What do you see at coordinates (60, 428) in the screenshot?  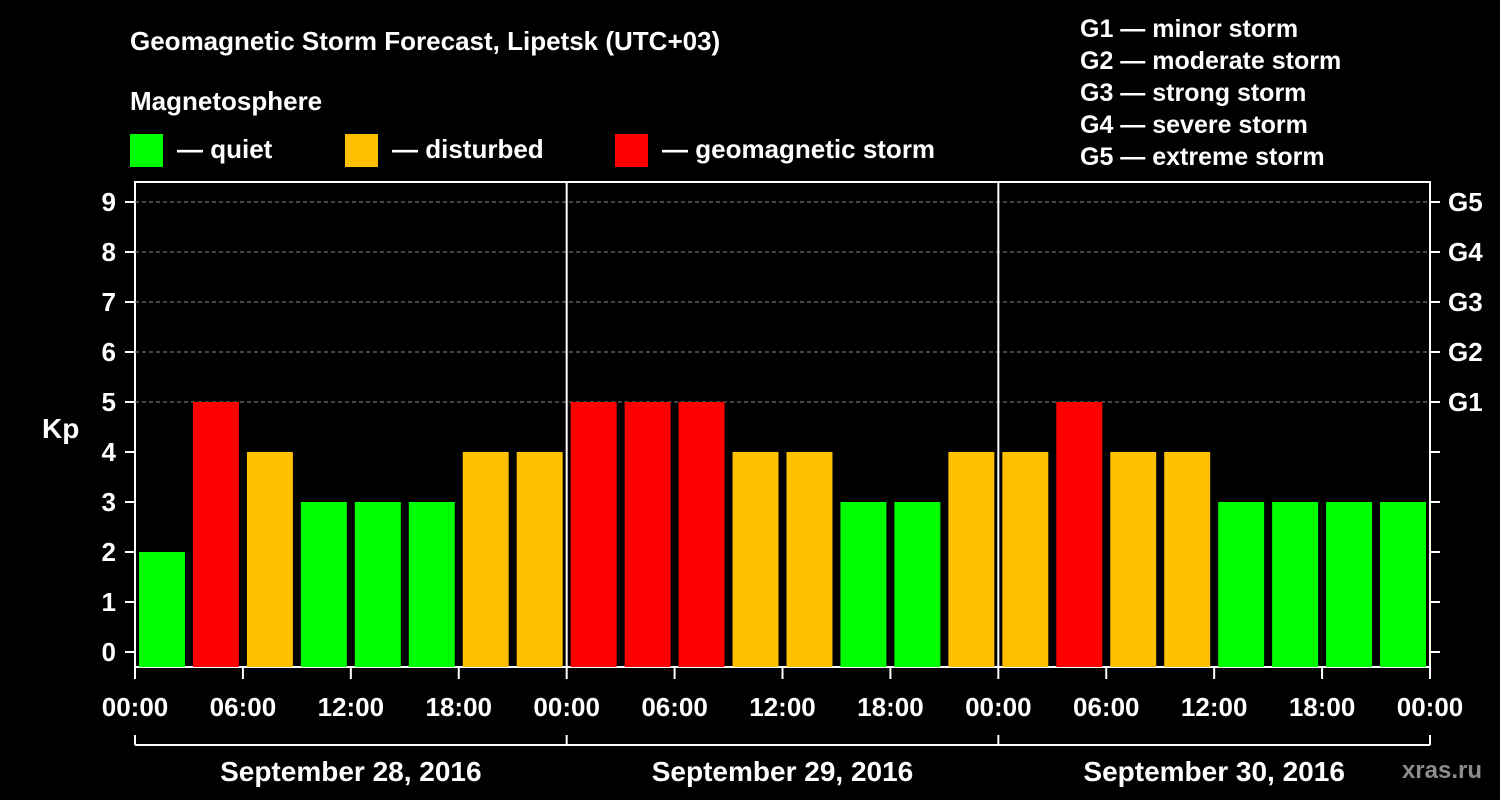 I see `y-axis-label: Kp` at bounding box center [60, 428].